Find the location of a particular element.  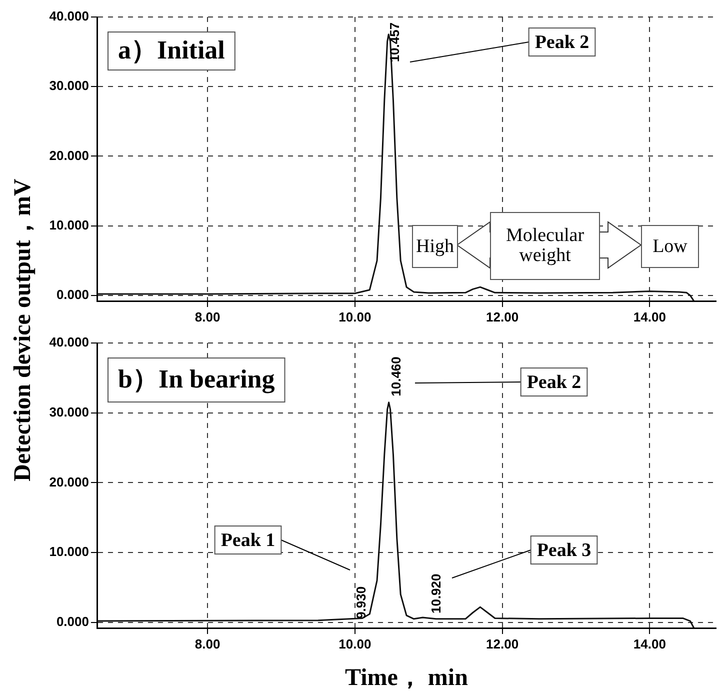

y-axis-title: Detection device output，mV is located at coordinates (23, 330).